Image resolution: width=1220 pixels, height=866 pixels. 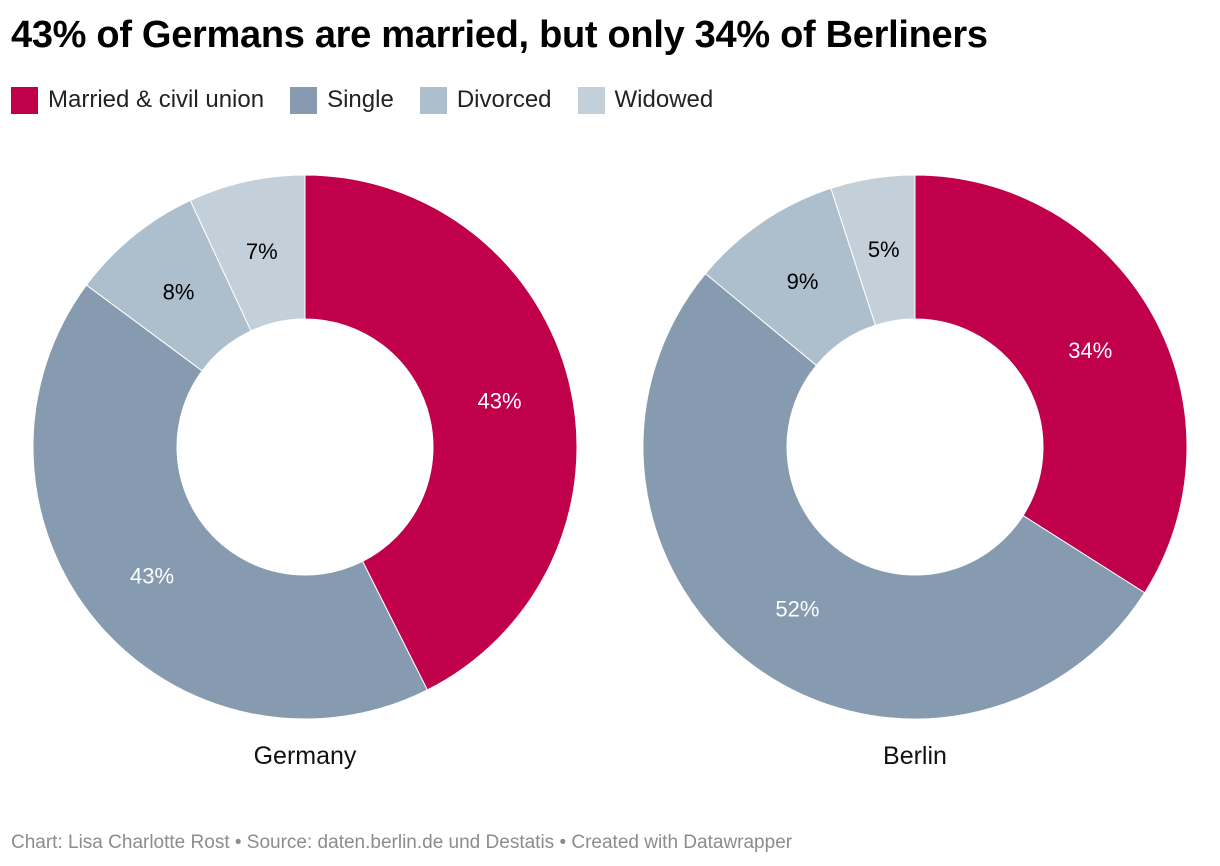 I want to click on legend-item-married: Married & civil union, so click(x=137, y=100).